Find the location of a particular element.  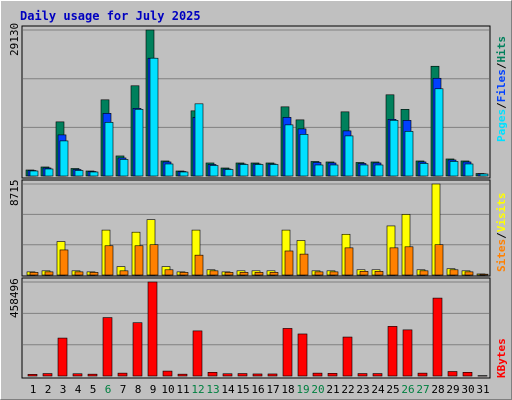

middle-ymax-label: 8715 is located at coordinates (14, 193).